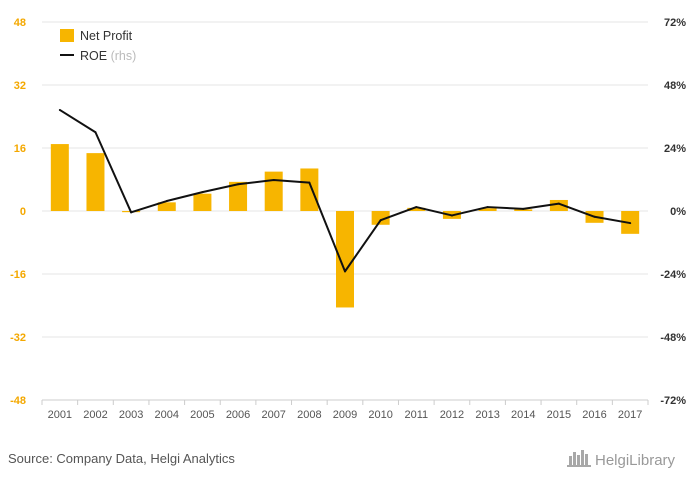 Image resolution: width=700 pixels, height=483 pixels. What do you see at coordinates (167, 415) in the screenshot?
I see `x-tick-label: 2004` at bounding box center [167, 415].